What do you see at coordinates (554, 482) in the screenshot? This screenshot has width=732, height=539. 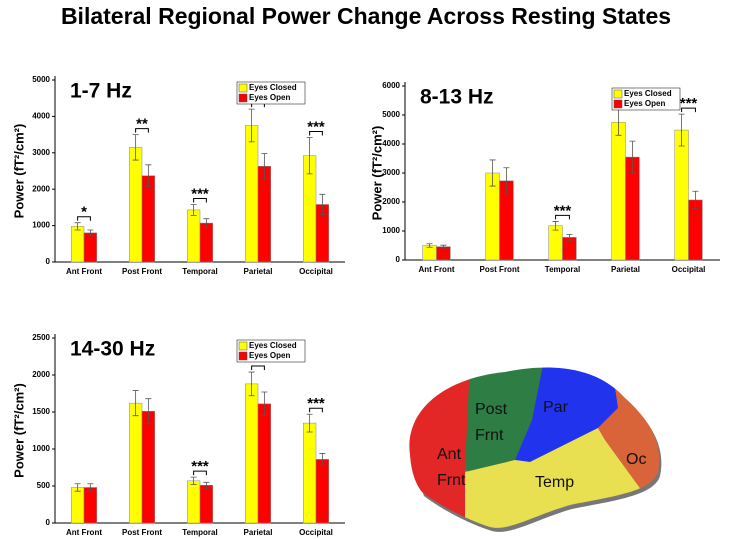 I see `region-label: Temp` at bounding box center [554, 482].